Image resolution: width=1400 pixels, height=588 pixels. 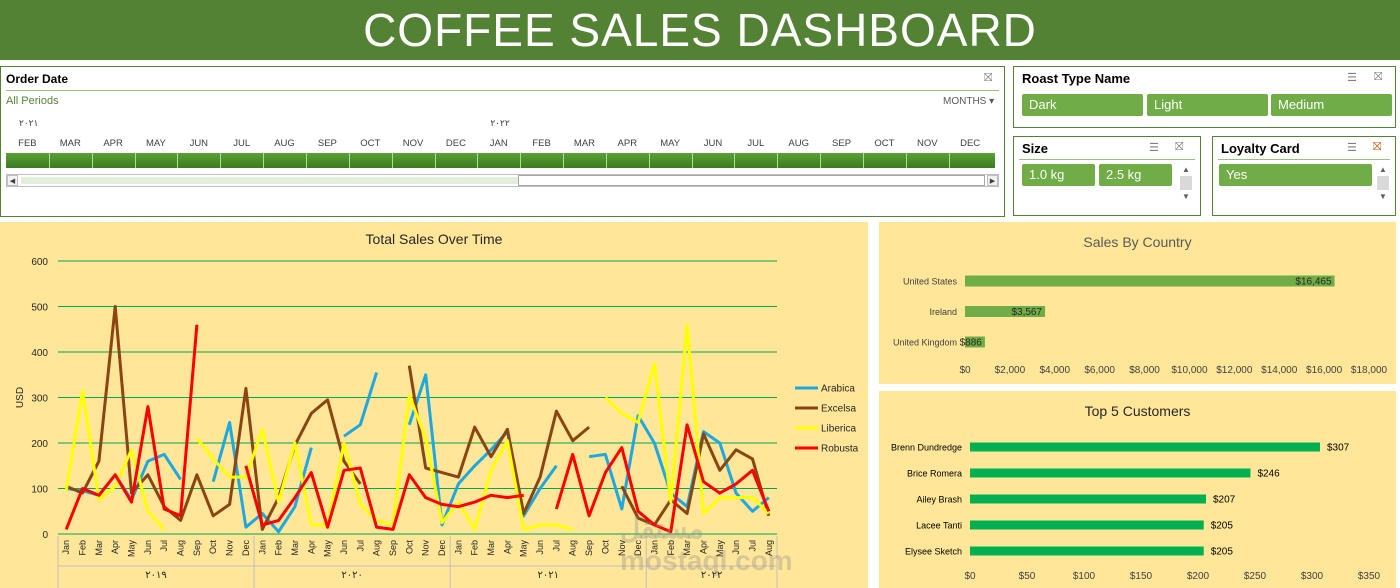 I want to click on category-label: United States, so click(x=930, y=282).